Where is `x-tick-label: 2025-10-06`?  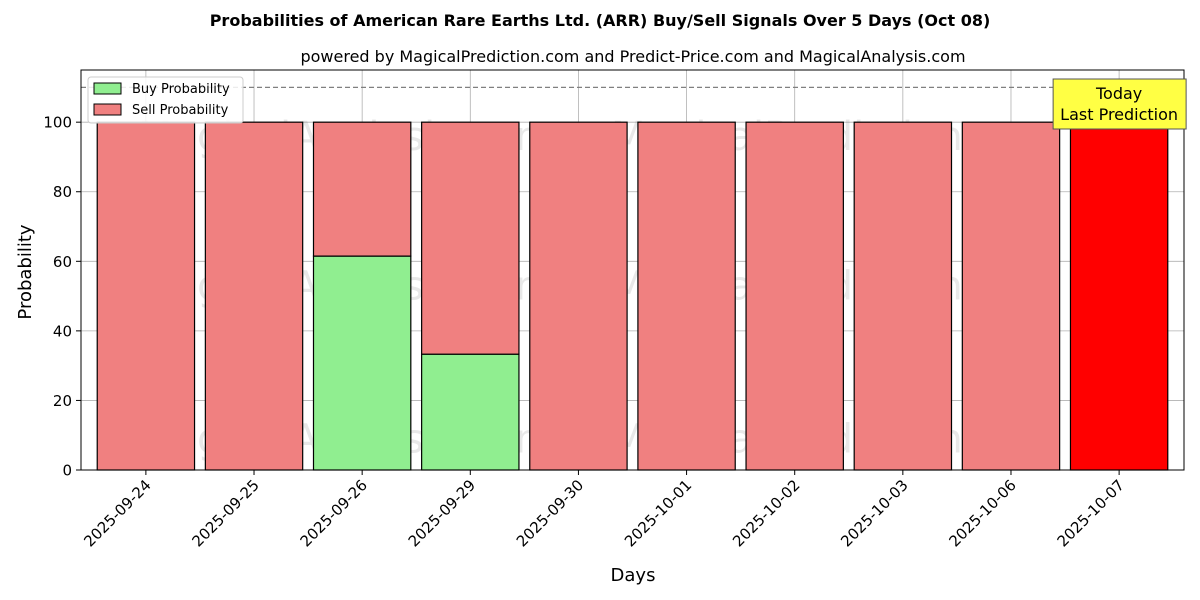
x-tick-label: 2025-10-06 is located at coordinates (982, 513).